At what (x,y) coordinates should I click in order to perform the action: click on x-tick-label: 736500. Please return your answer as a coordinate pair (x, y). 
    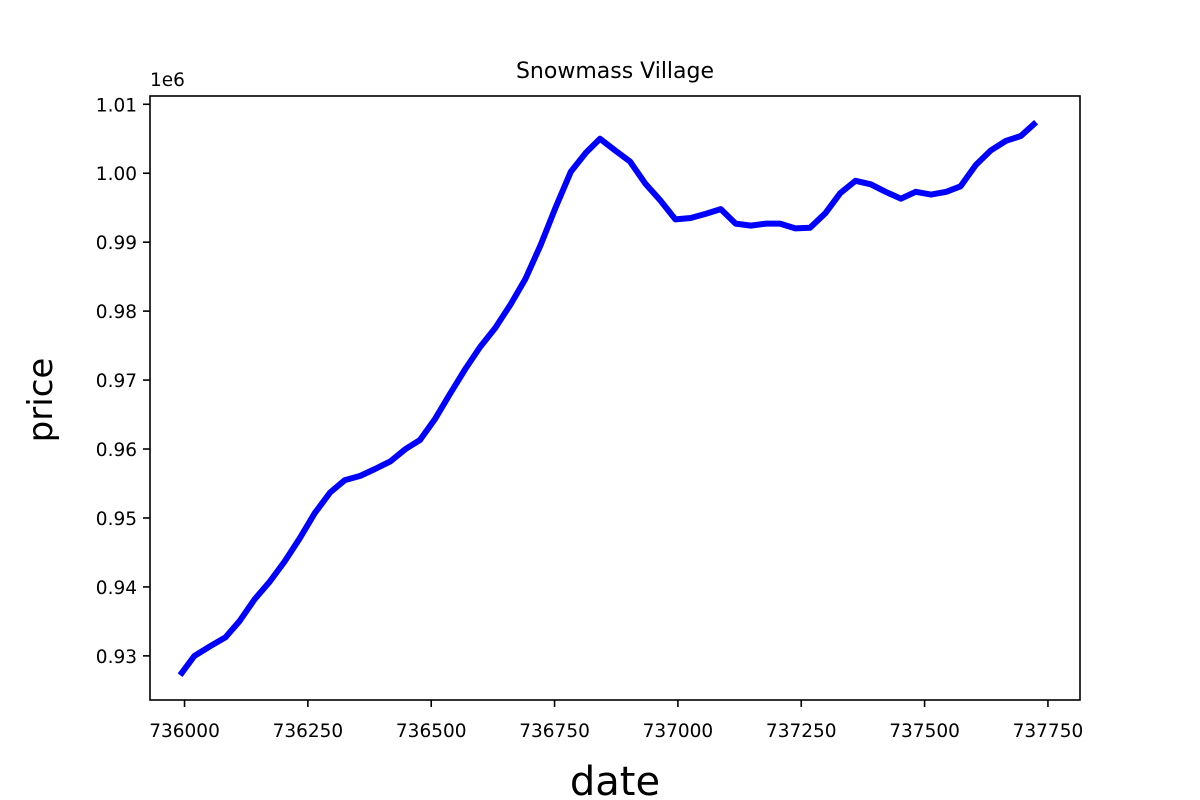
    Looking at the image, I should click on (431, 731).